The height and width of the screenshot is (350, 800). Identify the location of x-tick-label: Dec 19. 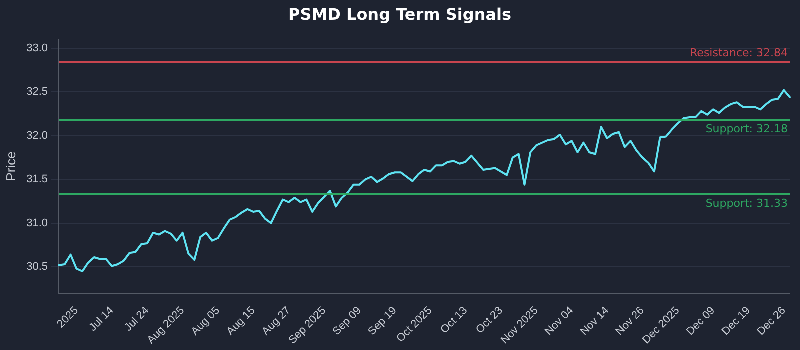
(736, 321).